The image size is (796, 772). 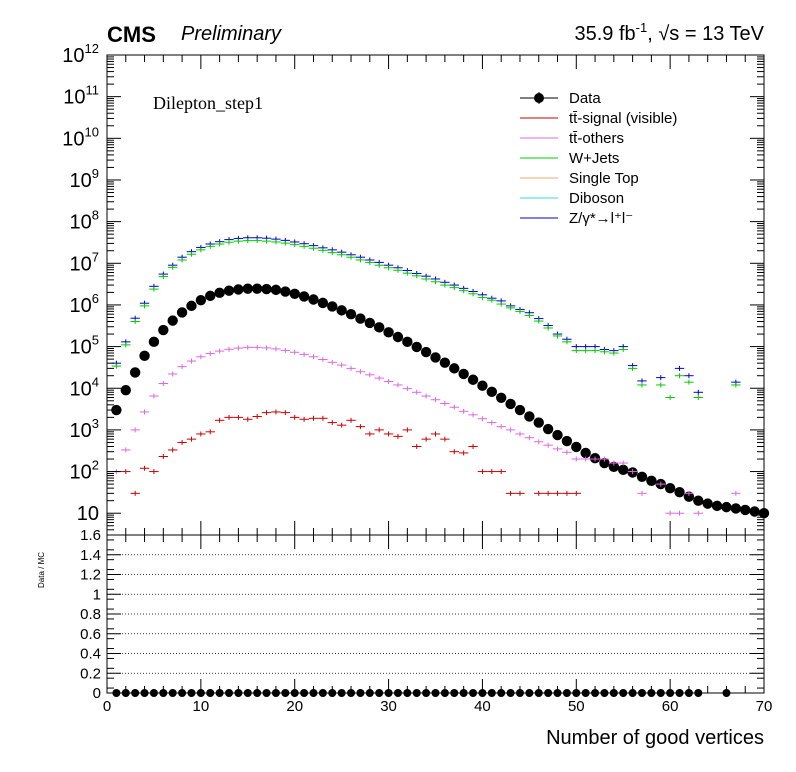 What do you see at coordinates (585, 98) in the screenshot?
I see `legend-label: Data` at bounding box center [585, 98].